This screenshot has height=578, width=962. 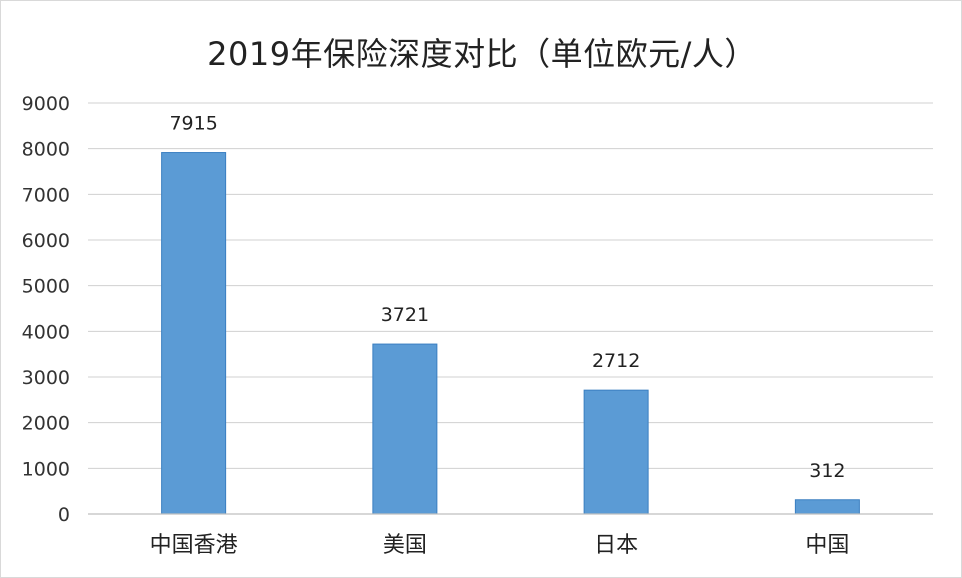 What do you see at coordinates (193, 124) in the screenshot?
I see `data-label: 7915` at bounding box center [193, 124].